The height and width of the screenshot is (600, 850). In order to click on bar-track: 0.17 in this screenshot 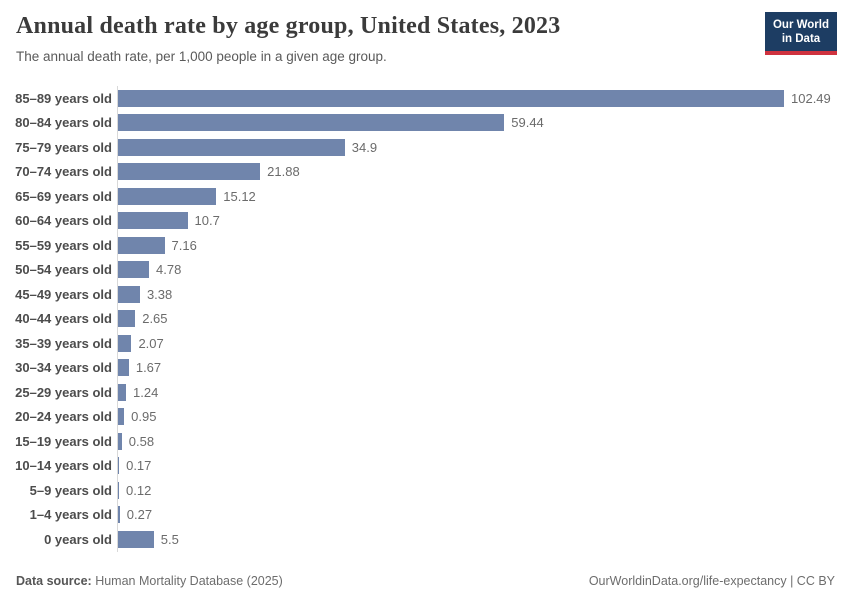, I will do `click(476, 465)`.